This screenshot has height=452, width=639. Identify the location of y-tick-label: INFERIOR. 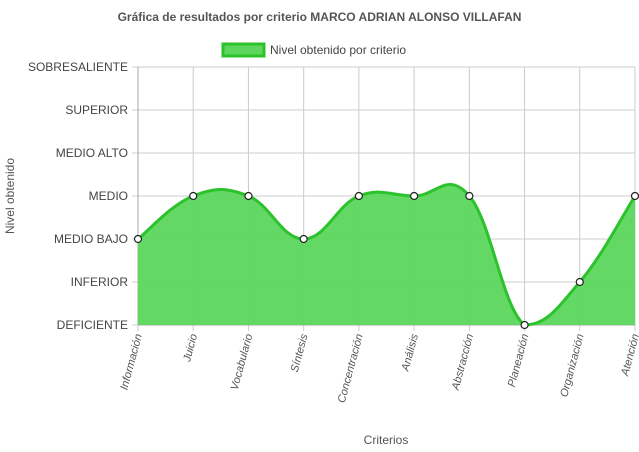
(100, 282).